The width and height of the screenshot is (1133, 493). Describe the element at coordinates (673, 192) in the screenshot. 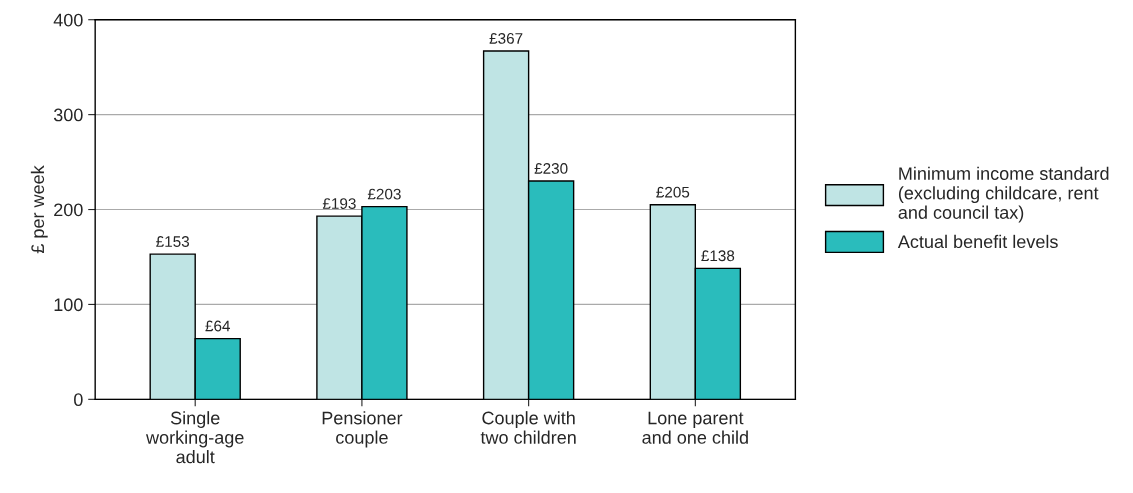

I see `data-label: £205` at that location.